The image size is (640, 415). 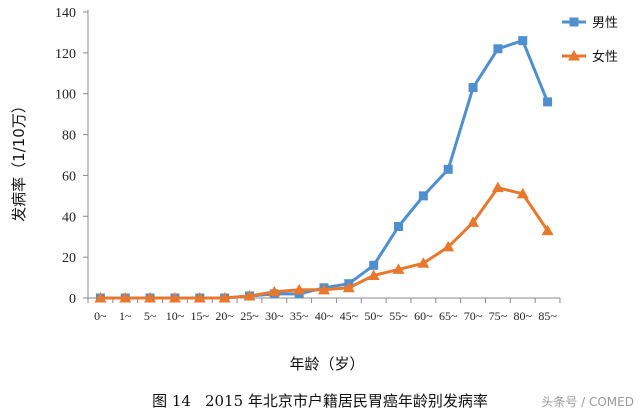 I want to click on x-tick-label: 85~, so click(x=547, y=316).